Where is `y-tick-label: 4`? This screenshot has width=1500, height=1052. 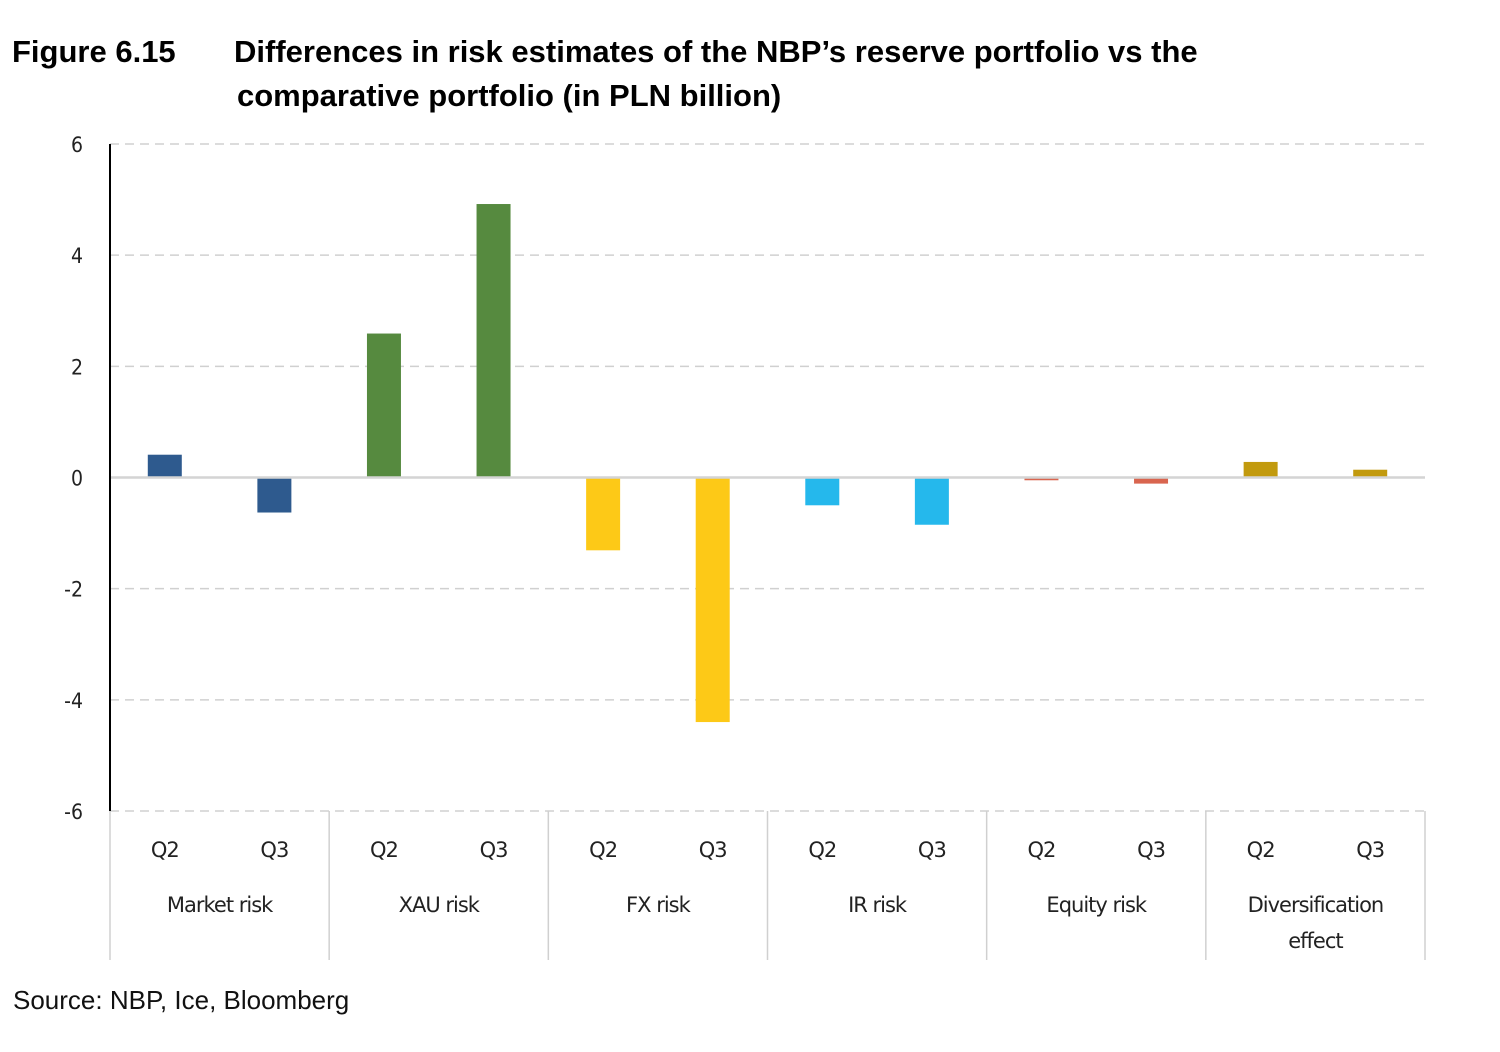 y-tick-label: 4 is located at coordinates (77, 256).